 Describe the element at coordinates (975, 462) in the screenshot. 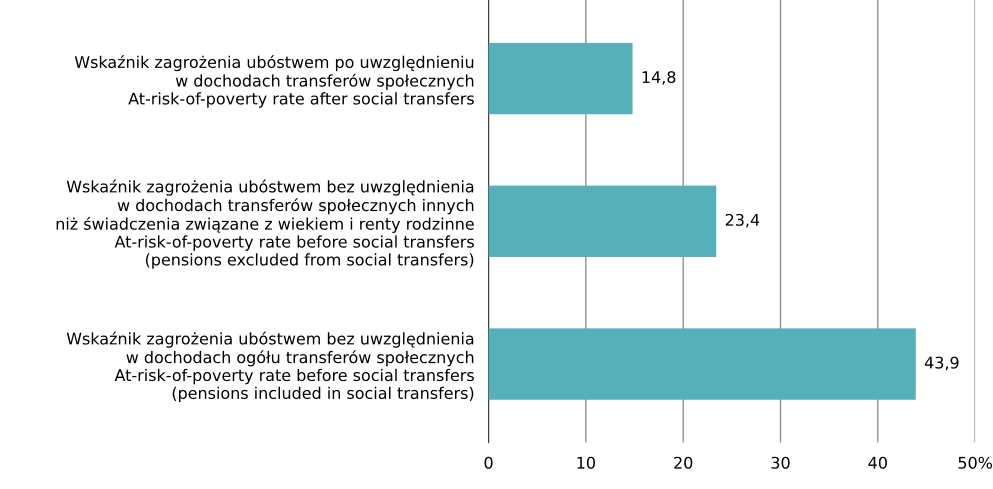

I see `x-tick-label: 50%` at that location.